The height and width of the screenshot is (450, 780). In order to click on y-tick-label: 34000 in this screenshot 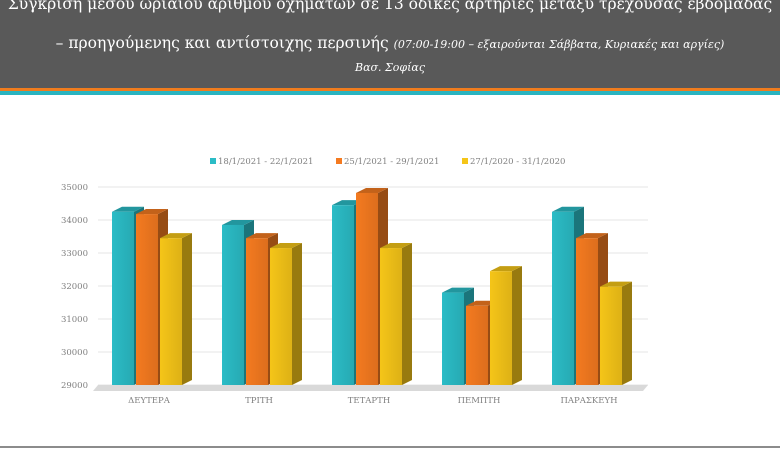, I will do `click(74, 221)`.